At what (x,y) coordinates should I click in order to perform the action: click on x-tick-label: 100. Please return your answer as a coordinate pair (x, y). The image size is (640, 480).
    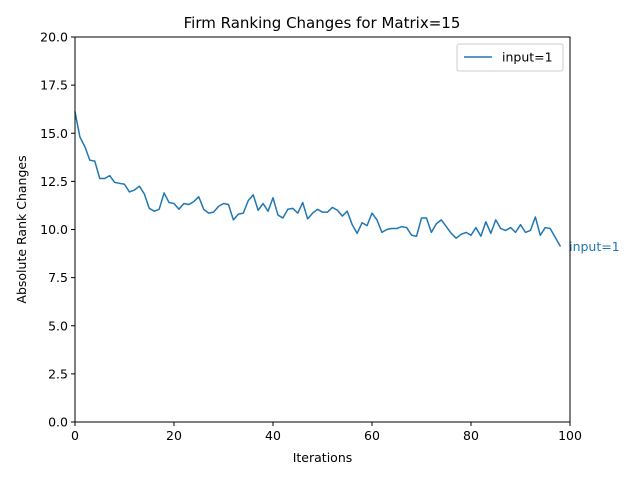
    Looking at the image, I should click on (570, 435).